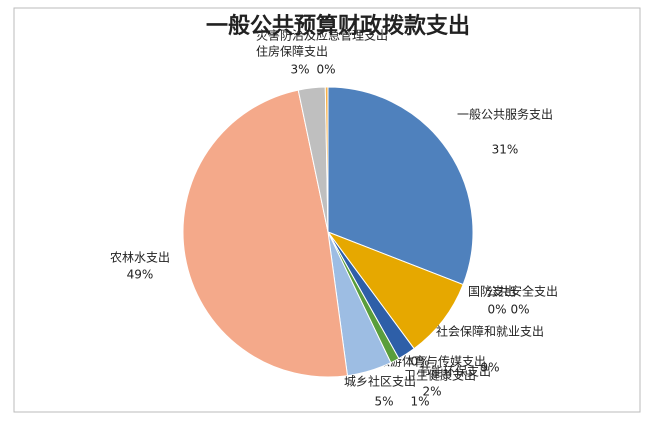  I want to click on slice-label: 一般公共服务支出, so click(505, 114).